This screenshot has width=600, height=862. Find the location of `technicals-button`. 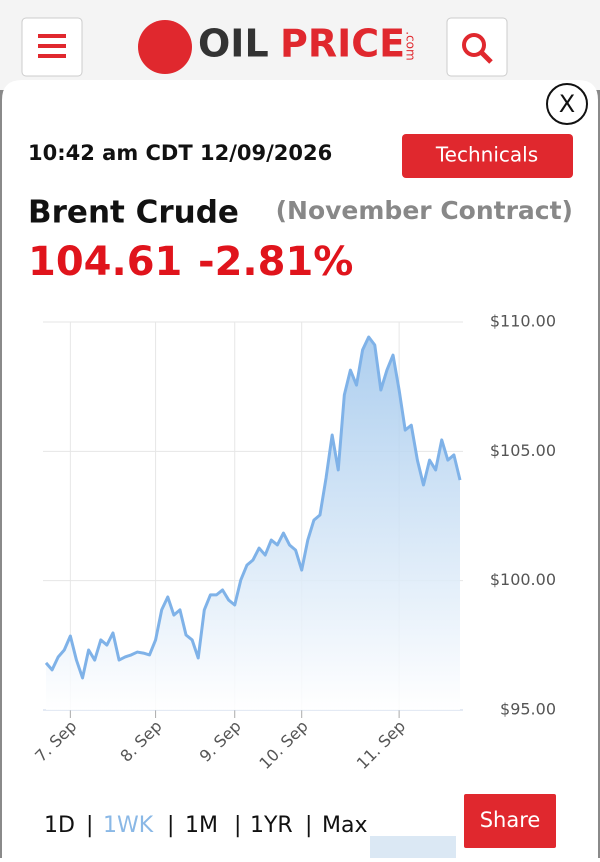

technicals-button is located at coordinates (487, 156).